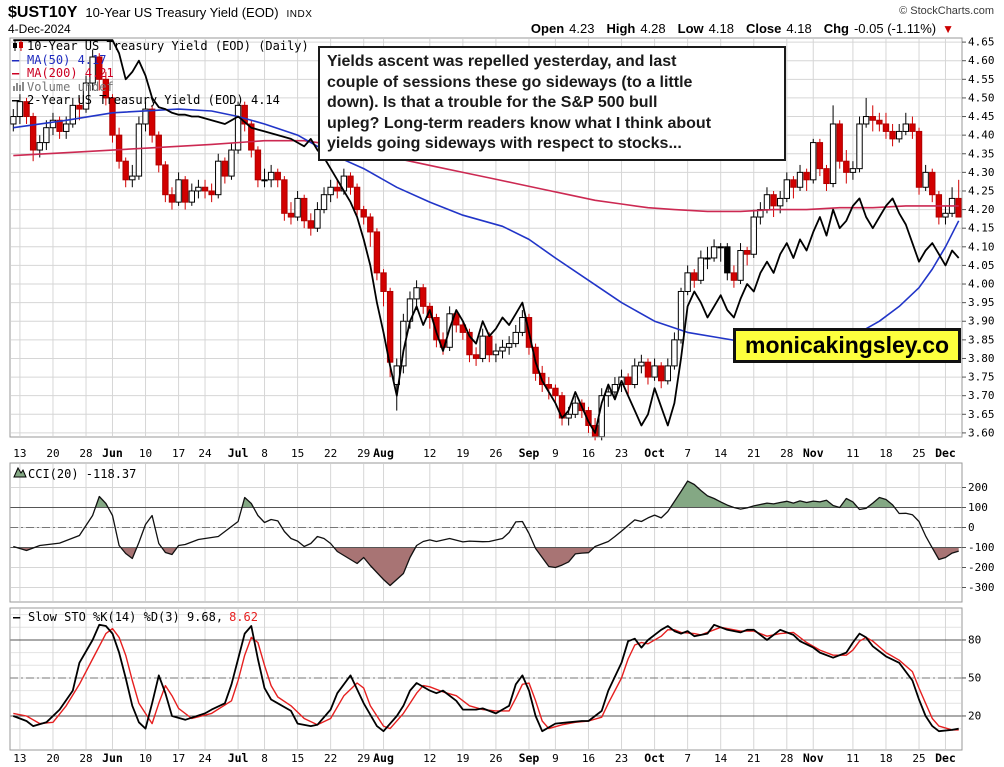 This screenshot has width=1004, height=767. Describe the element at coordinates (981, 153) in the screenshot. I see `svg-text: 4.35` at that location.